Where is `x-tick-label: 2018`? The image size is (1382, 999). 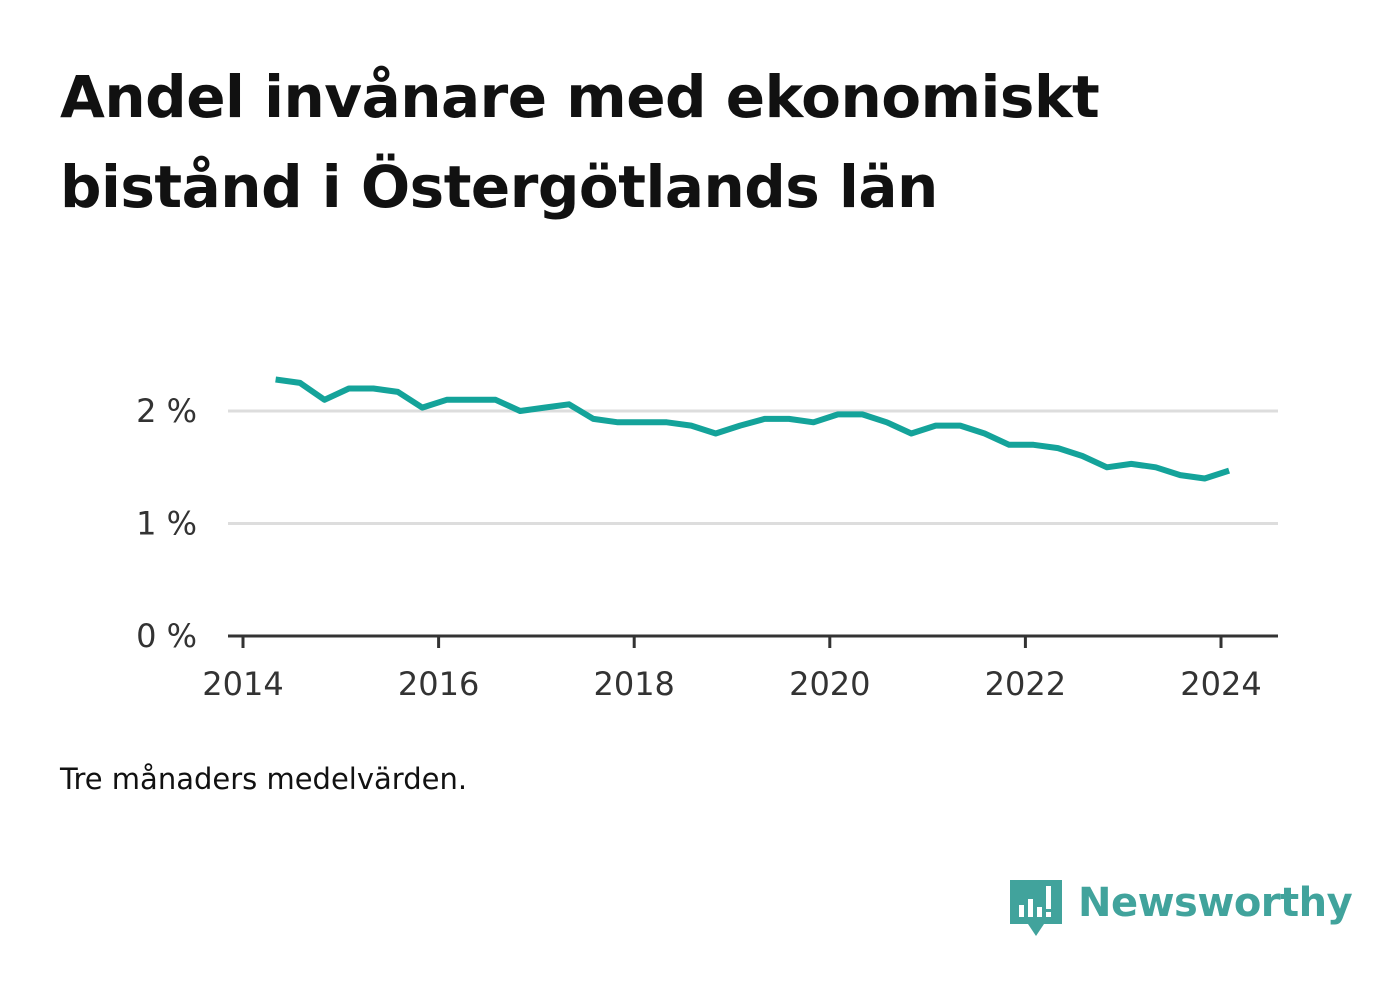
x-tick-label: 2018 is located at coordinates (633, 684).